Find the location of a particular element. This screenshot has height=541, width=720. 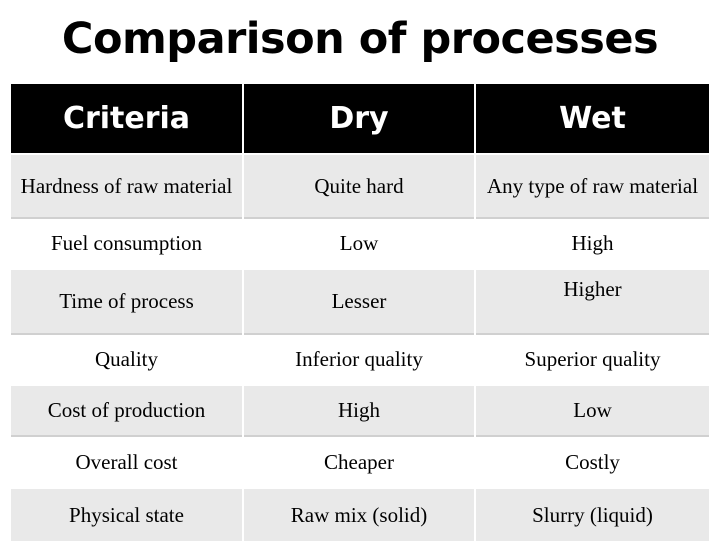

dry-cell: High is located at coordinates (358, 410).